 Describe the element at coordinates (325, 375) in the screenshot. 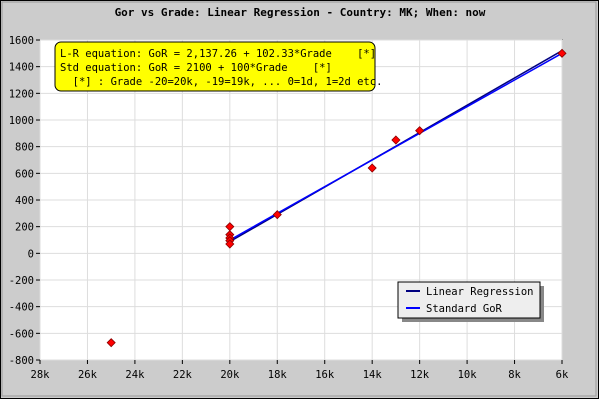

I see `x-tick-label: 16k` at that location.